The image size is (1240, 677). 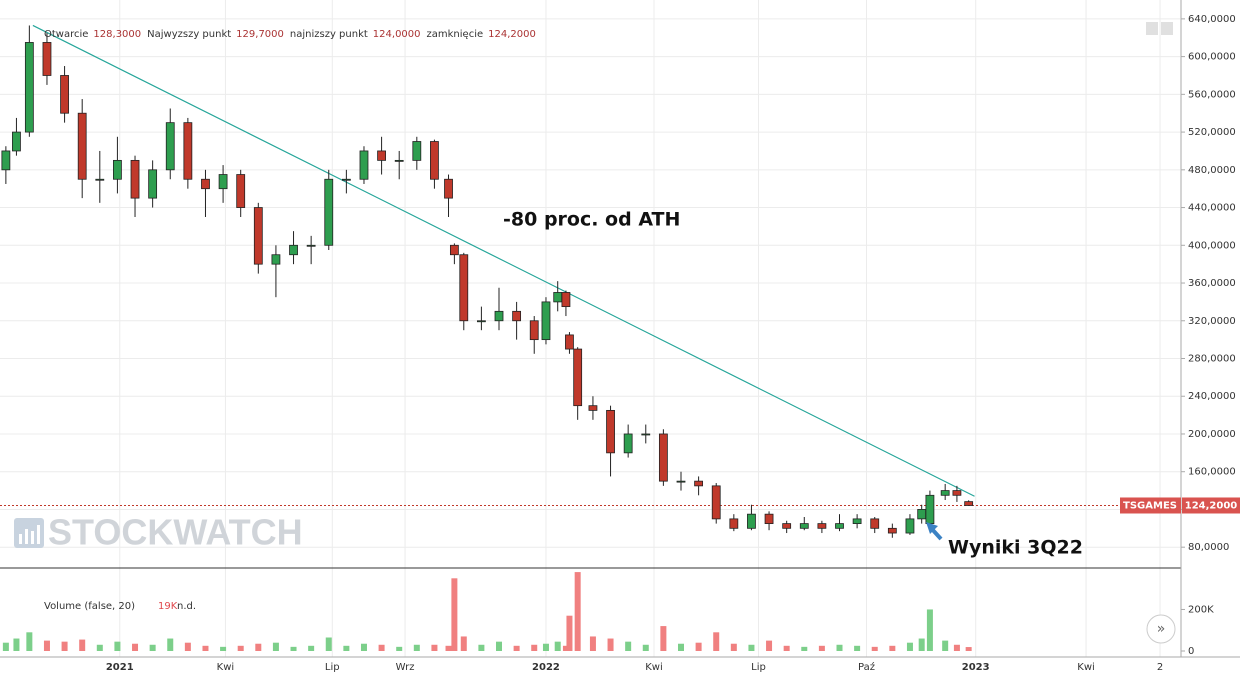 What do you see at coordinates (1201, 609) in the screenshot?
I see `volume-tick-label: 200K` at bounding box center [1201, 609].